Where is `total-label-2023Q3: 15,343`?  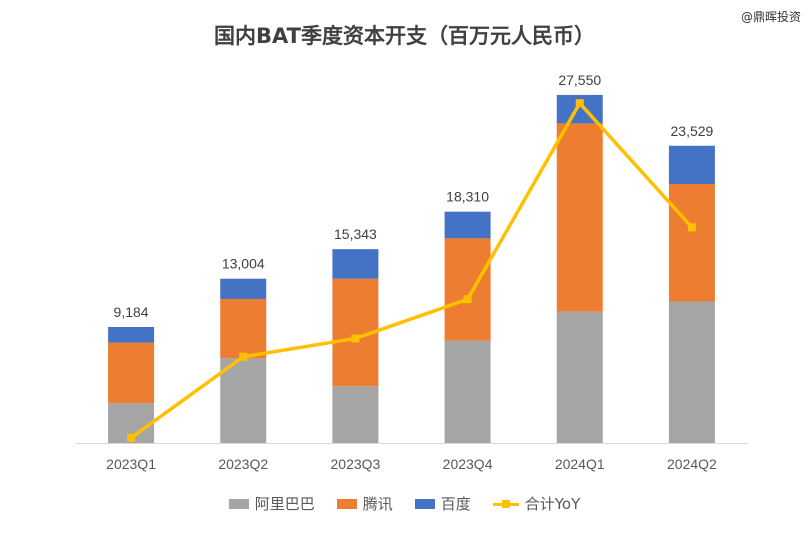
total-label-2023Q3: 15,343 is located at coordinates (355, 234).